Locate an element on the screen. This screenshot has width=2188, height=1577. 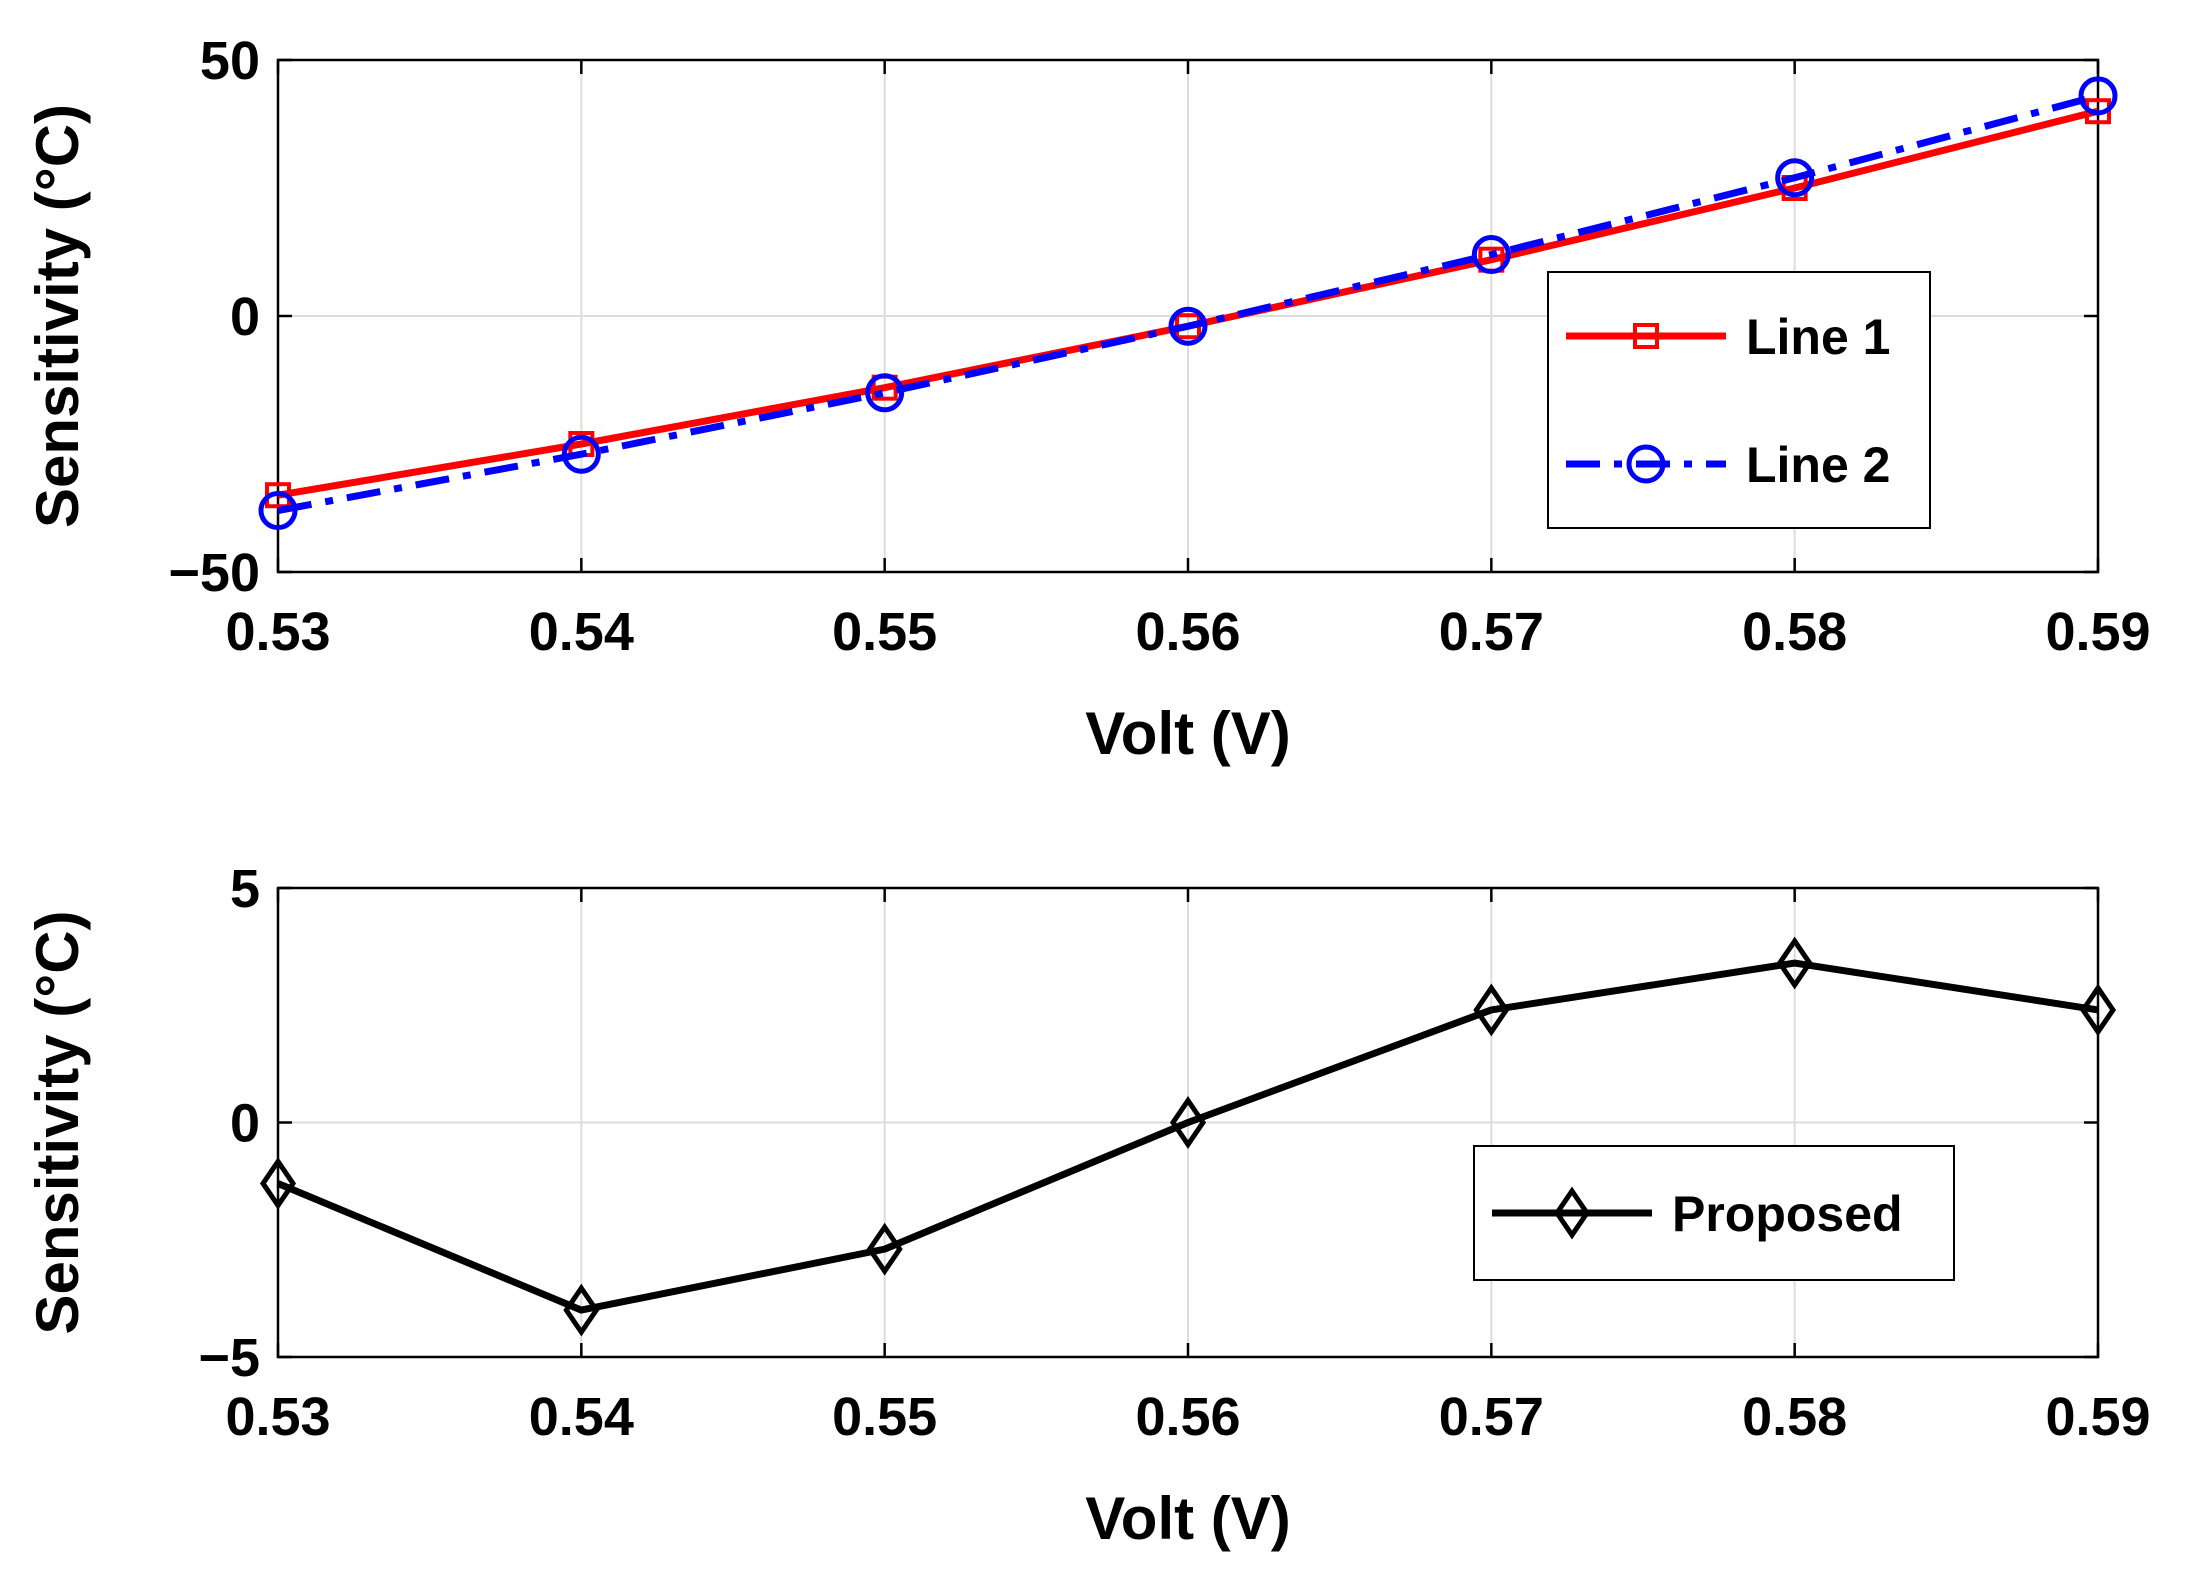
legend: Proposed is located at coordinates (1714, 1213).